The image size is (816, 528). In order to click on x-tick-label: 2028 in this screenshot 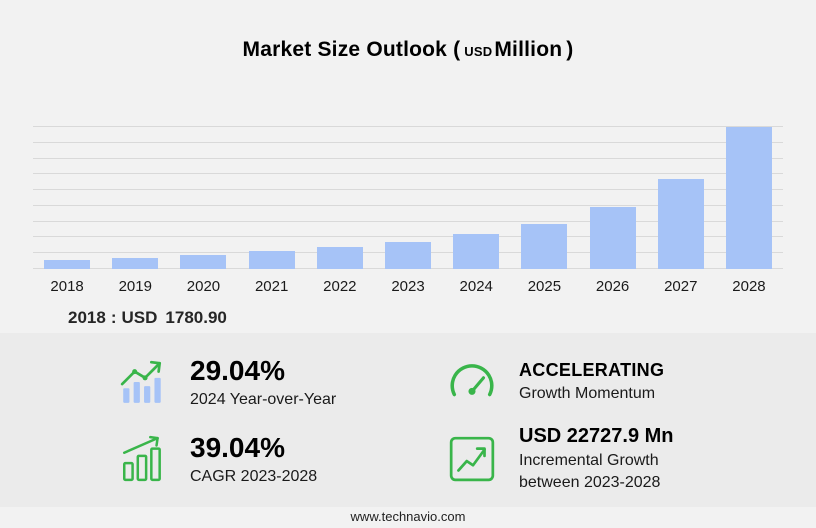, I will do `click(749, 286)`.